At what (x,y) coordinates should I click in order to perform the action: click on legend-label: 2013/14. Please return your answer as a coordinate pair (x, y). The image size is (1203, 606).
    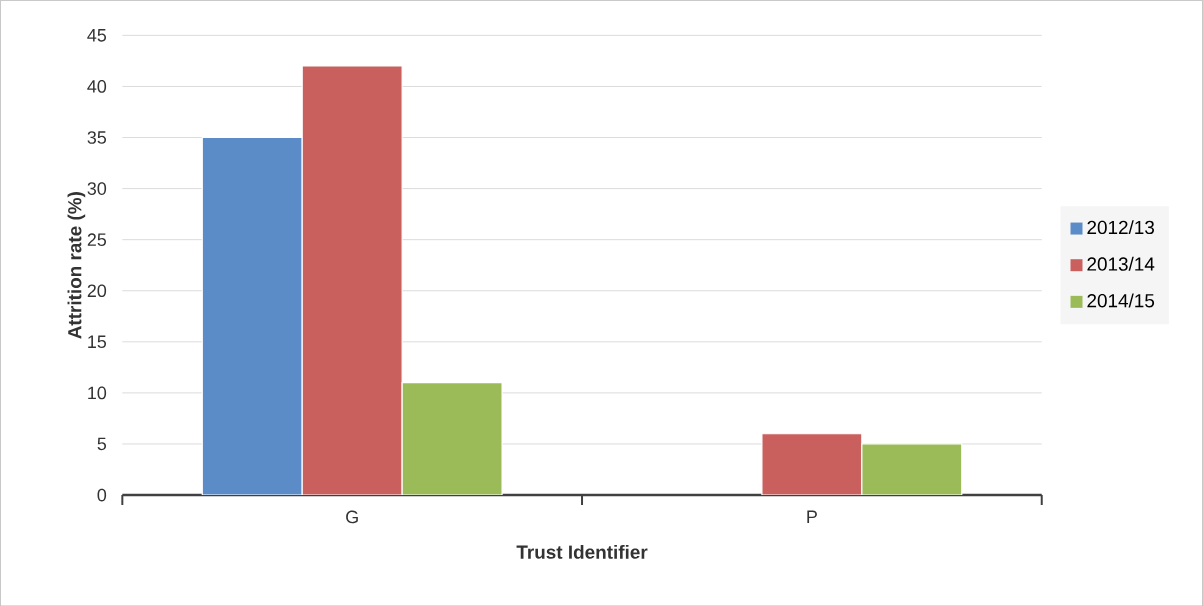
    Looking at the image, I should click on (1121, 263).